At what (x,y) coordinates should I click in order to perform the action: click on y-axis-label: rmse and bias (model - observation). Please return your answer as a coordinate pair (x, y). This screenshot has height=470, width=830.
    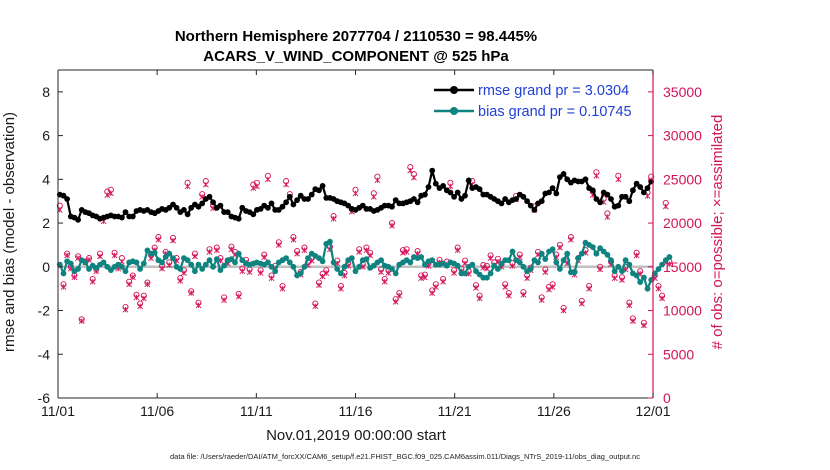
    Looking at the image, I should click on (9, 232).